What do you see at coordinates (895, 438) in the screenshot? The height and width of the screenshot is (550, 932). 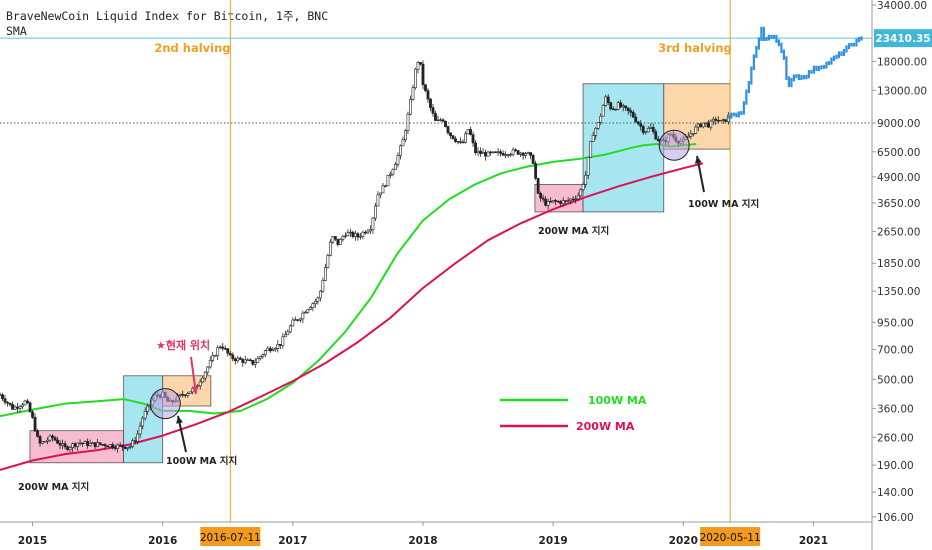 I see `y-tick-label: 260.00` at bounding box center [895, 438].